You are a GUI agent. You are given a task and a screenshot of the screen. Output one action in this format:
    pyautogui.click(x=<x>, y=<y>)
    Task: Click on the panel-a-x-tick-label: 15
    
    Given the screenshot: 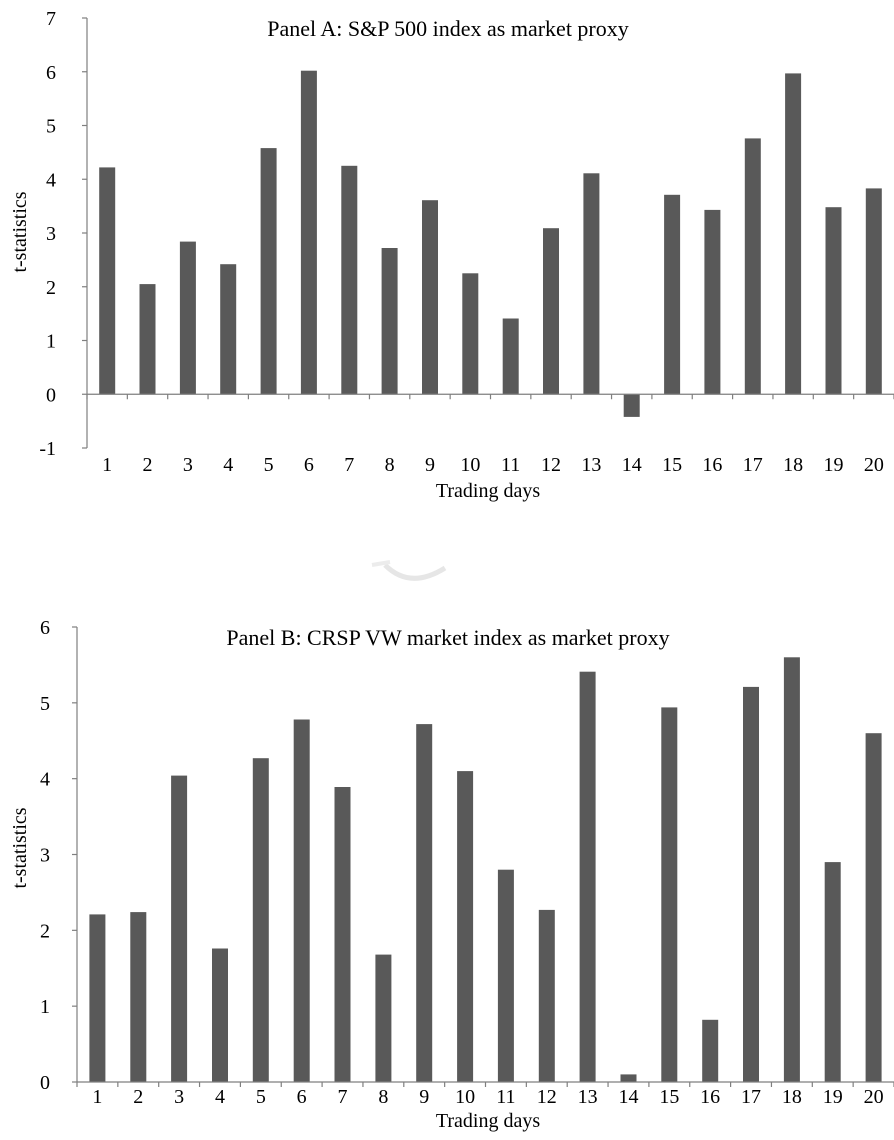 What is the action you would take?
    pyautogui.click(x=672, y=465)
    